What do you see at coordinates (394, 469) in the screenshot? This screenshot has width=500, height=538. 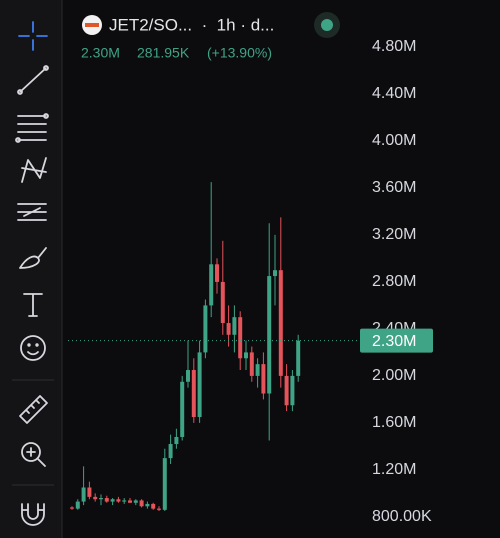 I see `y-tick-label: 1.20M` at bounding box center [394, 469].